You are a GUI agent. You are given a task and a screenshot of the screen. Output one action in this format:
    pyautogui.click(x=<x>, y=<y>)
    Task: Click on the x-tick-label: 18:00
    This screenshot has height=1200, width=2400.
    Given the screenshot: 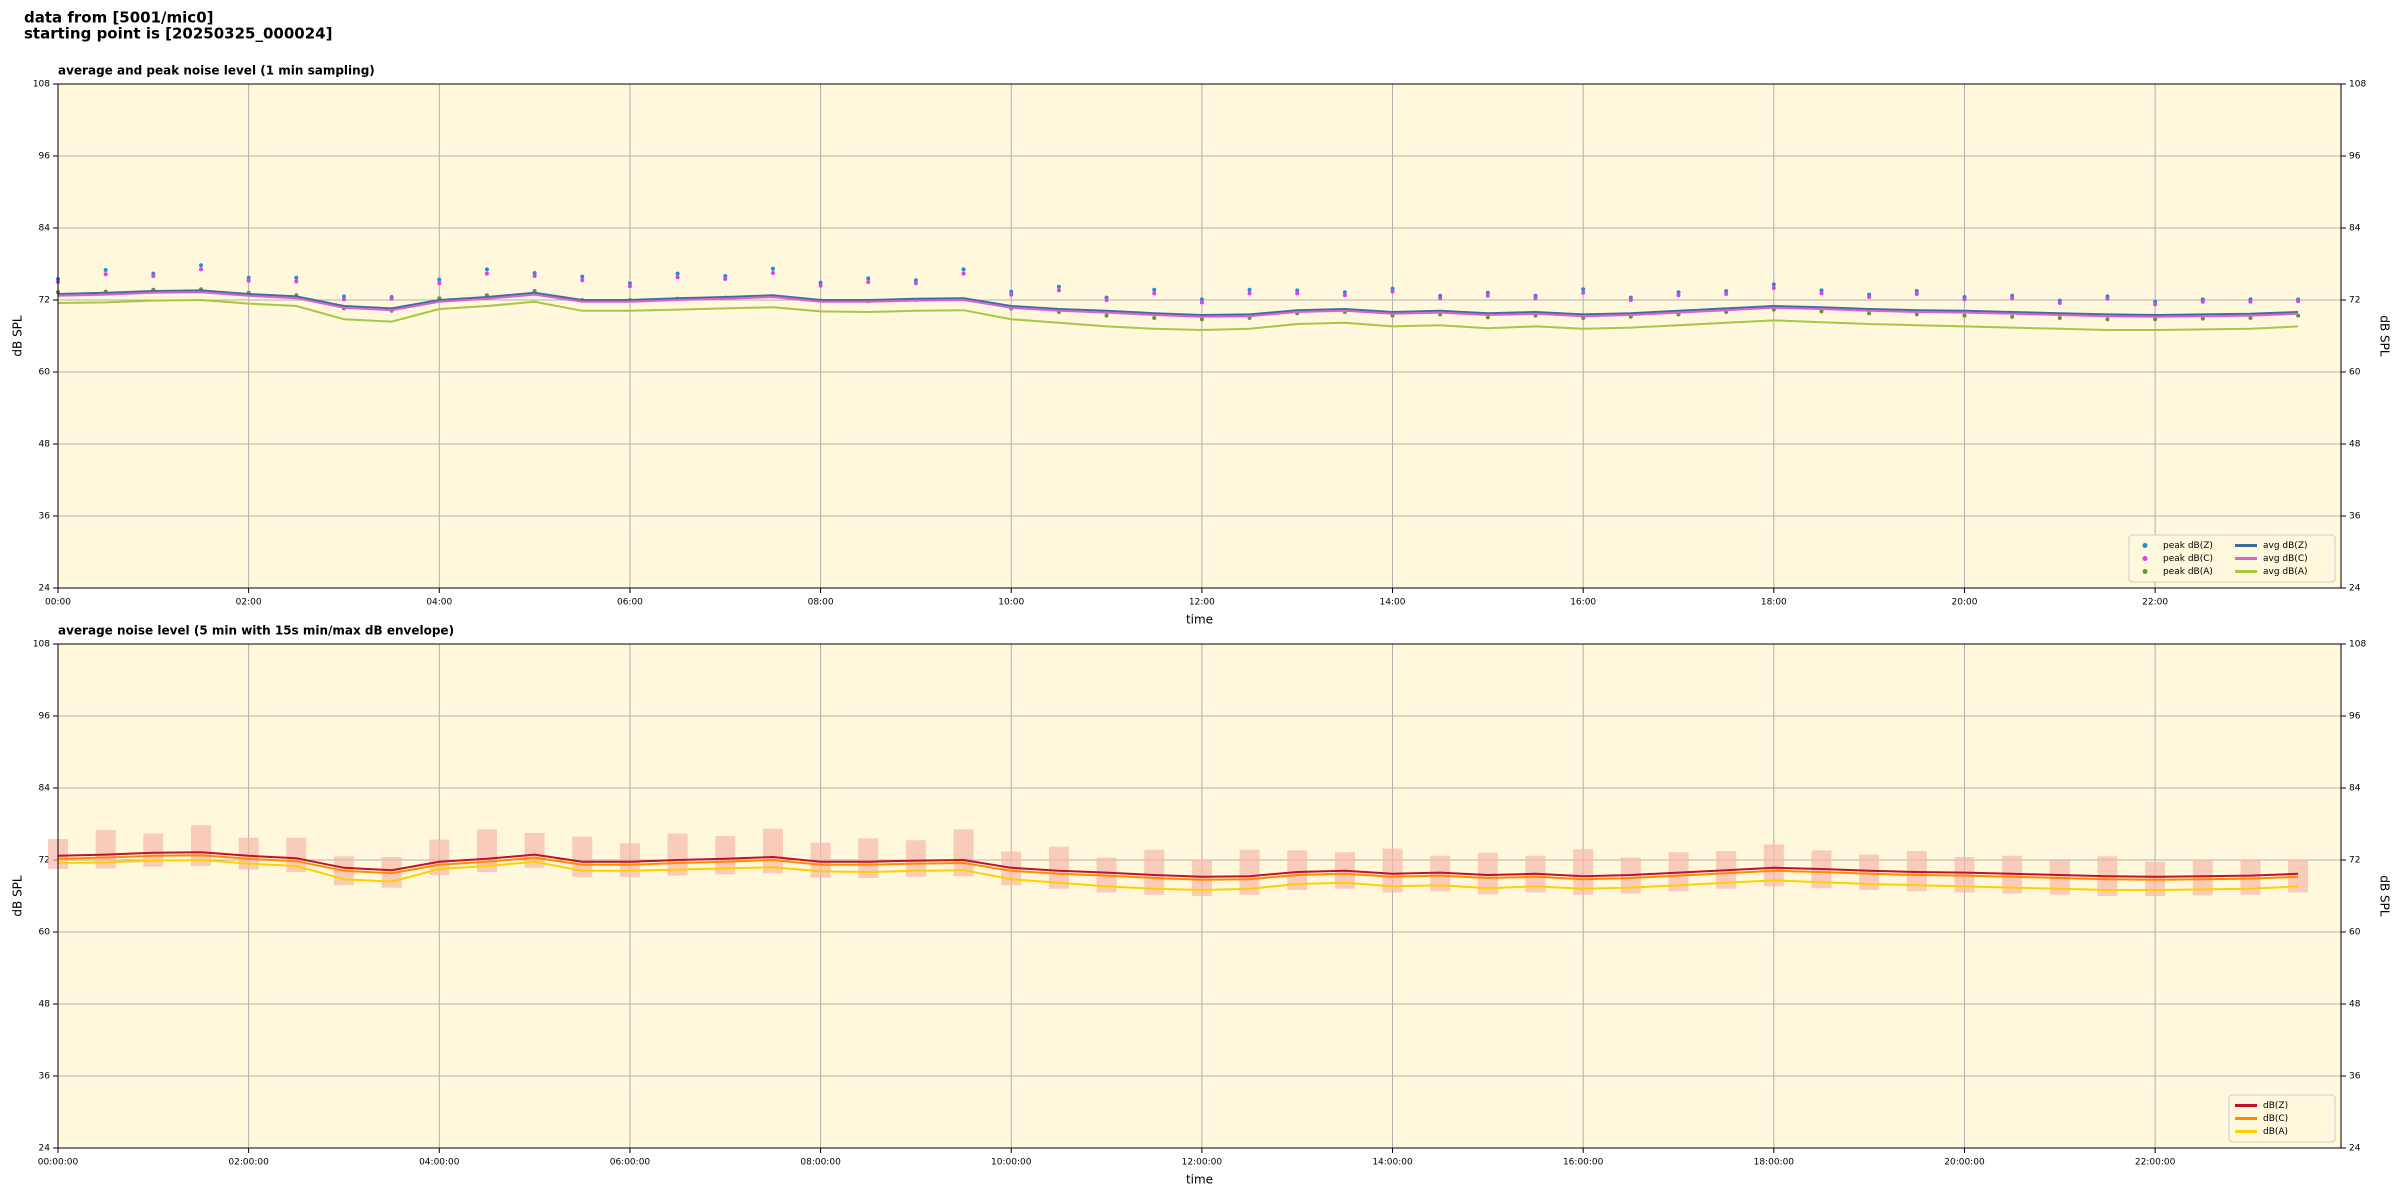 What is the action you would take?
    pyautogui.click(x=1774, y=603)
    